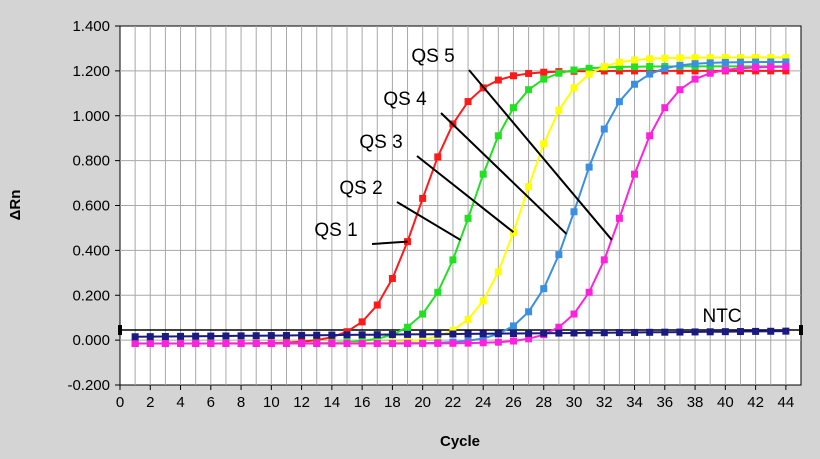  I want to click on x-tick-label: 6, so click(211, 402).